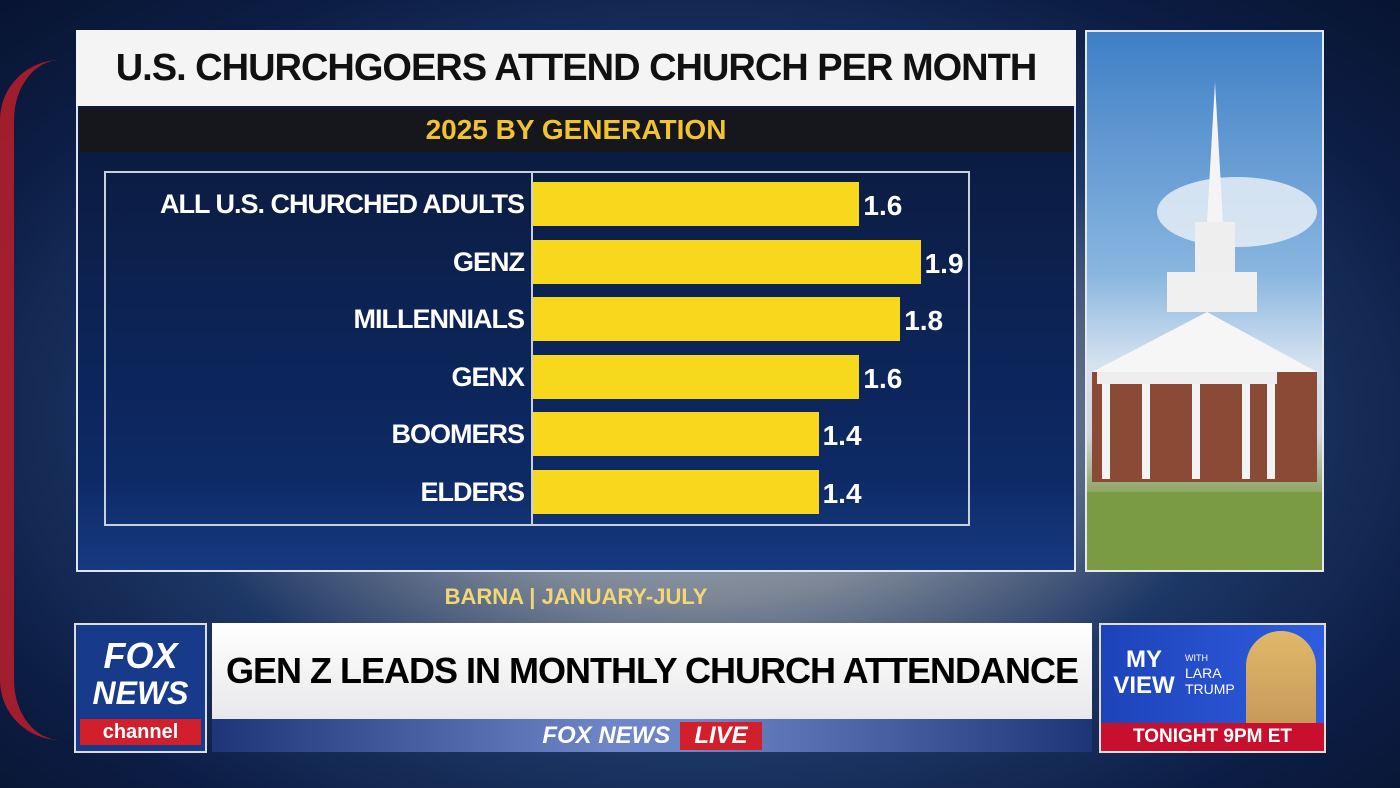 This screenshot has height=788, width=1400. What do you see at coordinates (488, 261) in the screenshot?
I see `category-label: GENZ` at bounding box center [488, 261].